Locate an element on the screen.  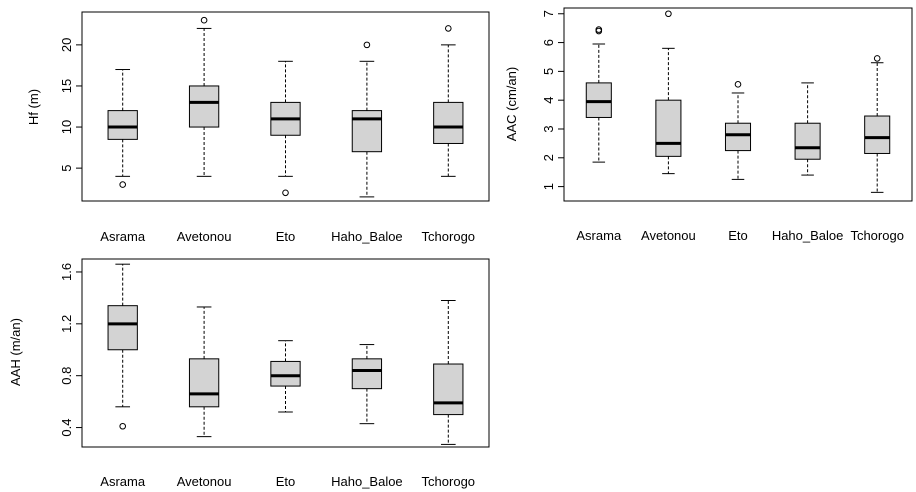
y-tick-label: 1 is located at coordinates (548, 186).